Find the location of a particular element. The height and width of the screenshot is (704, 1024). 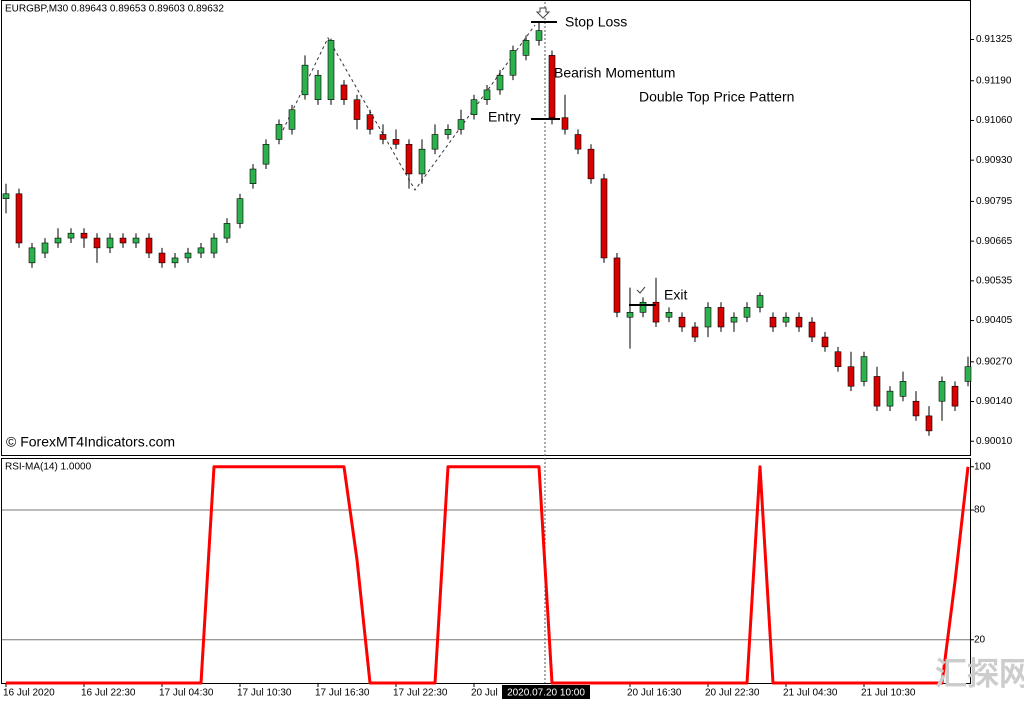

y-tick-label: 0.90535 is located at coordinates (994, 280).